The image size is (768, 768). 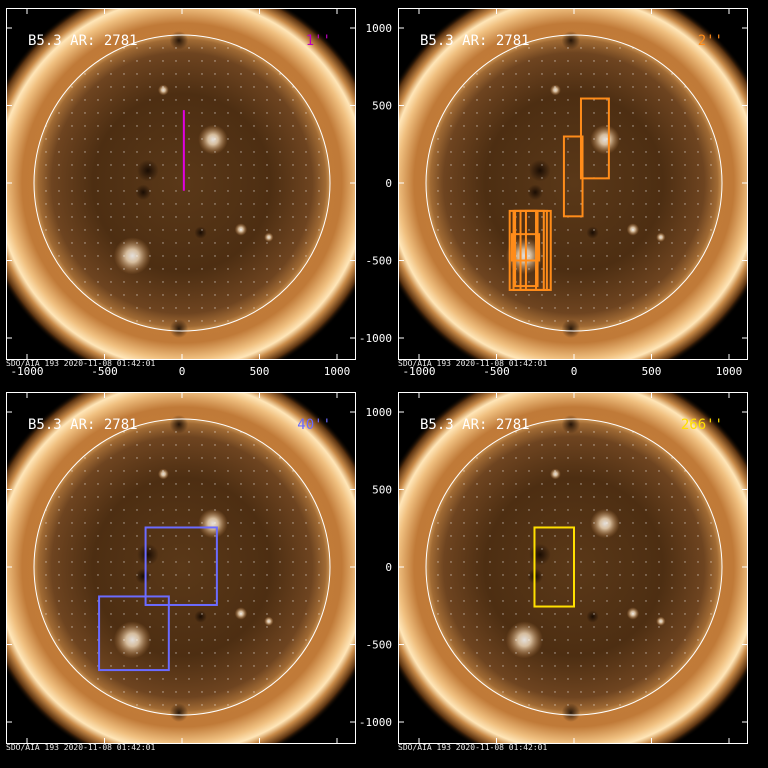 What do you see at coordinates (710, 41) in the screenshot?
I see `panel-tag: 2''` at bounding box center [710, 41].